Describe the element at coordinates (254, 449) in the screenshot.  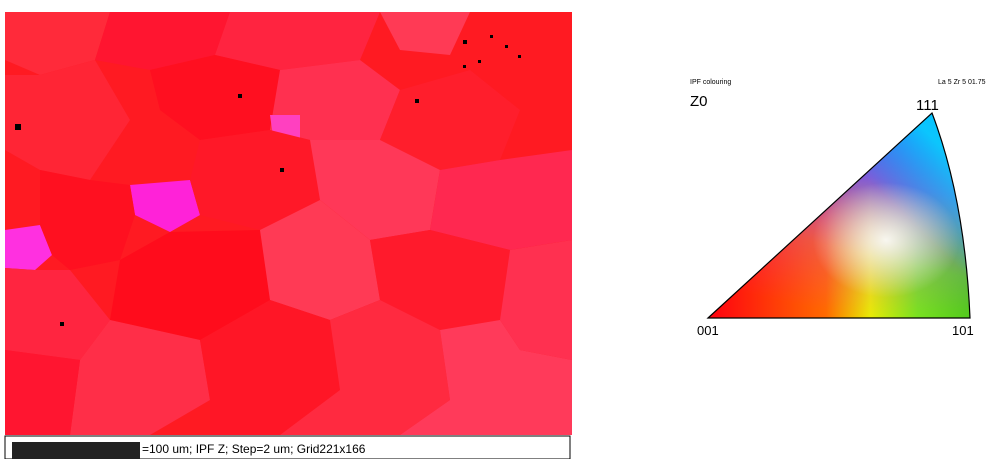
I see `caption: =100 um; IPF Z; Step=2 um; Grid221x166` at that location.